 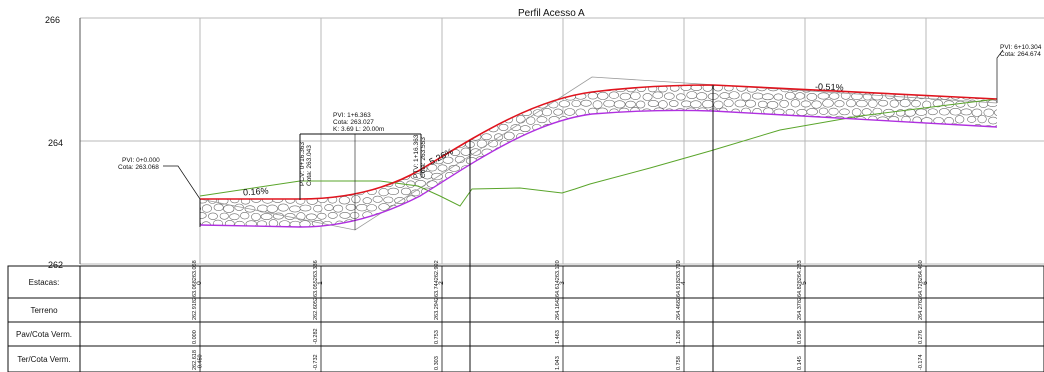 What do you see at coordinates (679, 337) in the screenshot?
I see `pav-value: 1.208` at bounding box center [679, 337].